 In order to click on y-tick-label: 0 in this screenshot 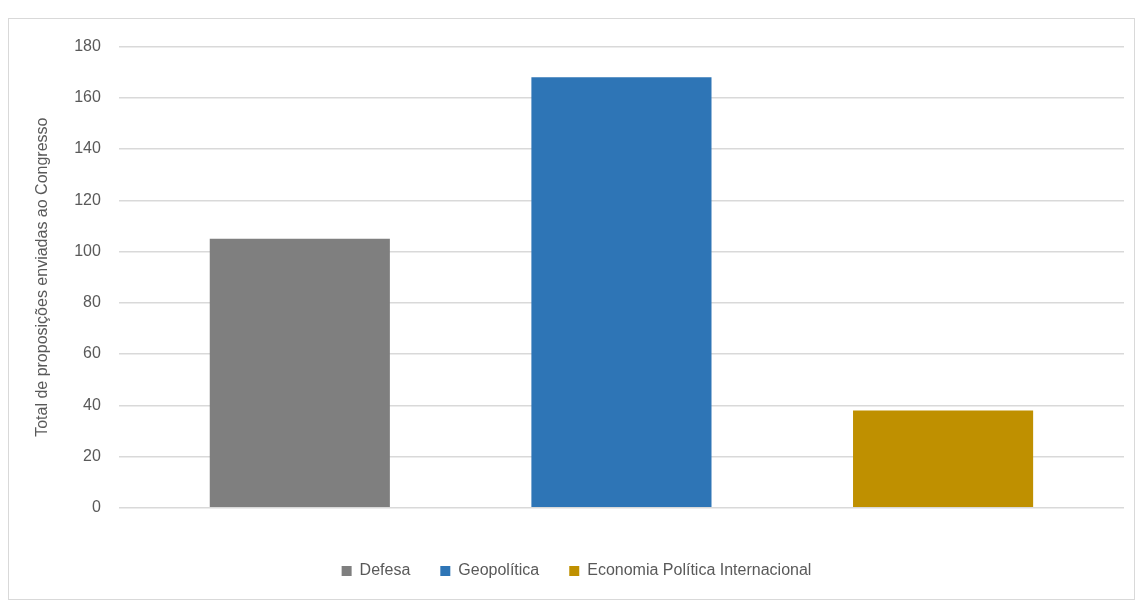, I will do `click(96, 507)`.